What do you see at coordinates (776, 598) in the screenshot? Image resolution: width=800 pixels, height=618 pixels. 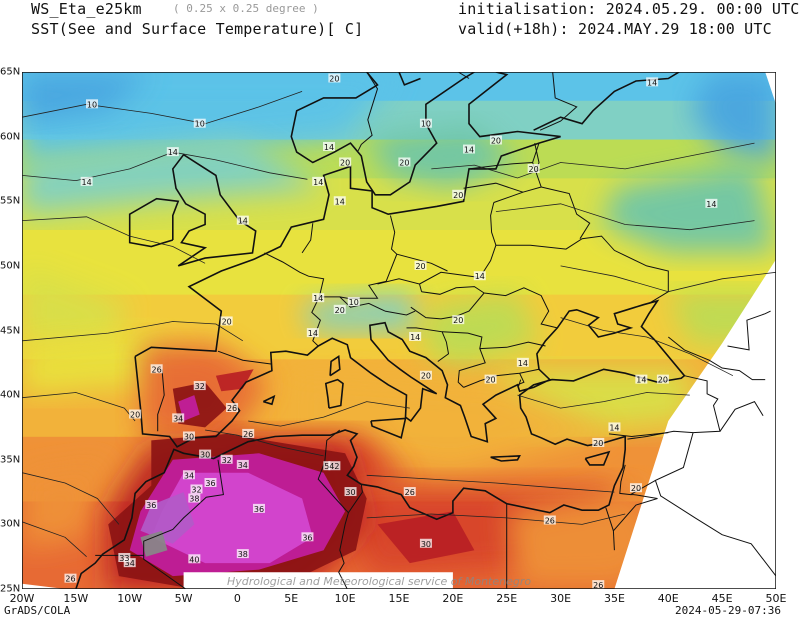 I see `x-tick-label: 50E` at bounding box center [776, 598].